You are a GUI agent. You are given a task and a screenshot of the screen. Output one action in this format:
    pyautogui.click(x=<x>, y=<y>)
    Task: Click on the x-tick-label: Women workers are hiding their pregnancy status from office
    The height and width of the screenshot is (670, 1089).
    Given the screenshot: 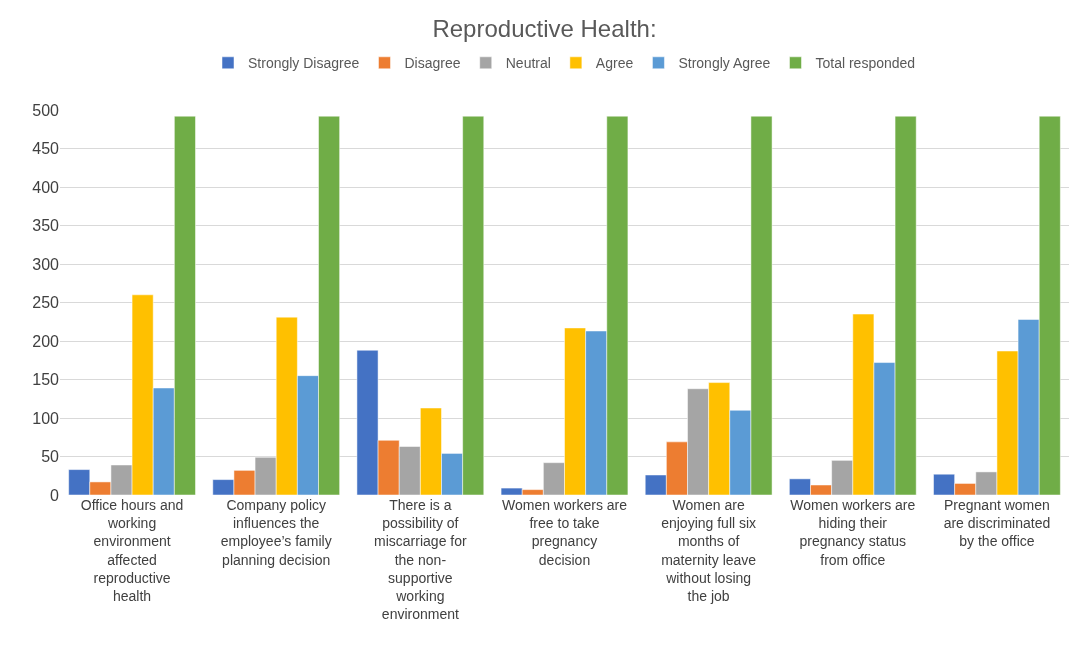 What is the action you would take?
    pyautogui.click(x=853, y=532)
    